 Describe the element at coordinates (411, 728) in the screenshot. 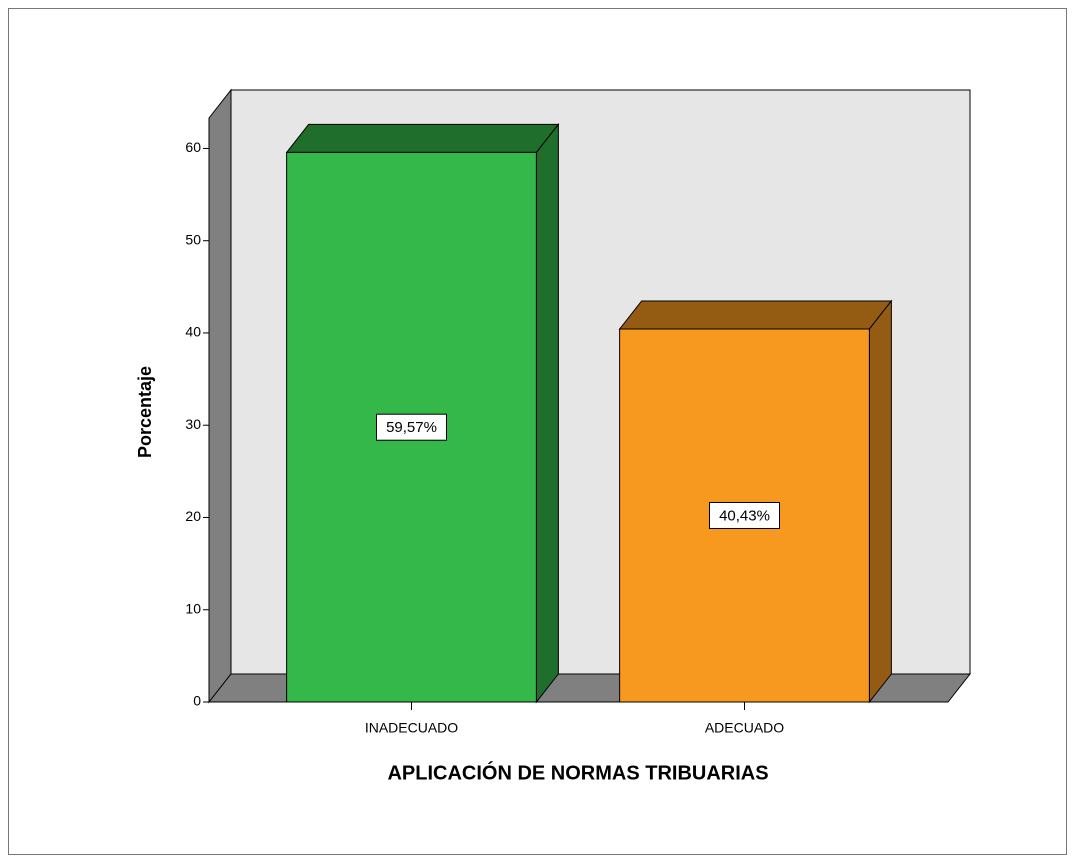

I see `x-tick-label: INADECUADO` at that location.